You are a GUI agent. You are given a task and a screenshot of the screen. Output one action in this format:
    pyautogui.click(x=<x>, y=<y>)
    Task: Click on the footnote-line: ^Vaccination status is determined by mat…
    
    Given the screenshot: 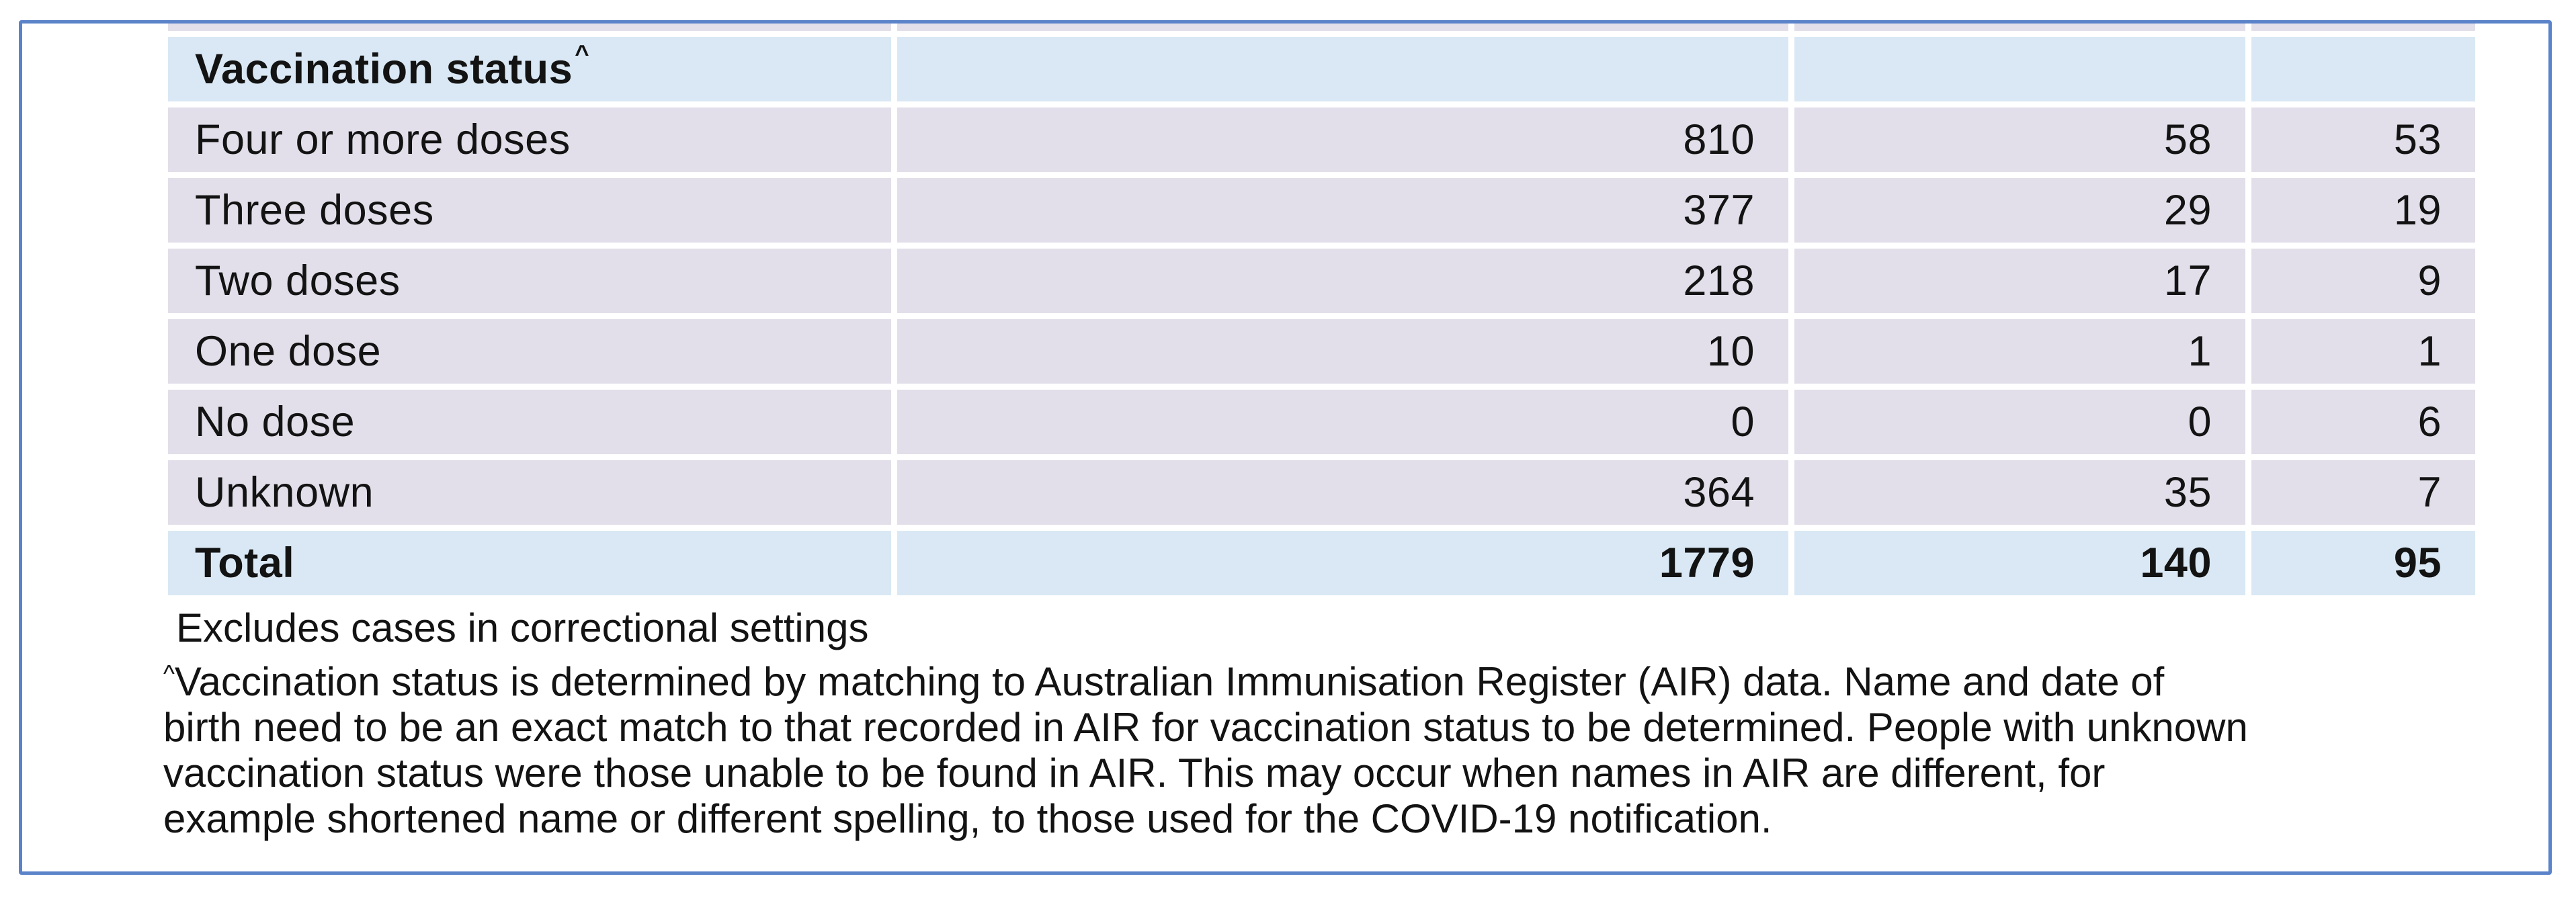 What is the action you would take?
    pyautogui.click(x=1164, y=681)
    